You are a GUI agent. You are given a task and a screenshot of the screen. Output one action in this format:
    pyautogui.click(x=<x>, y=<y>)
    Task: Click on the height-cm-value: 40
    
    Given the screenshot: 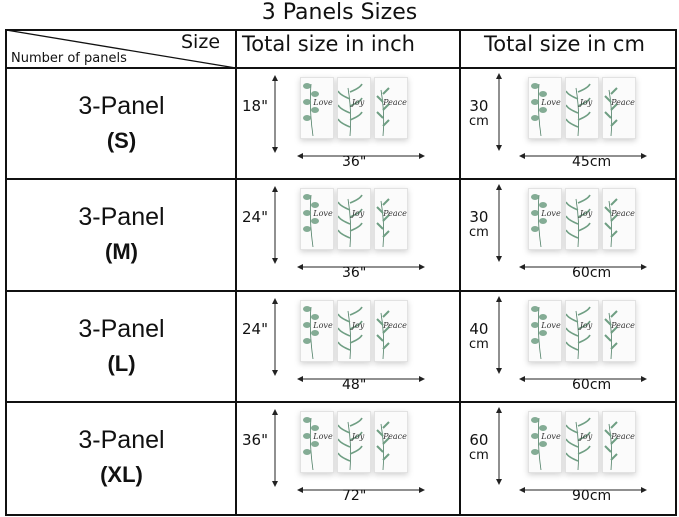 What is the action you would take?
    pyautogui.click(x=479, y=329)
    